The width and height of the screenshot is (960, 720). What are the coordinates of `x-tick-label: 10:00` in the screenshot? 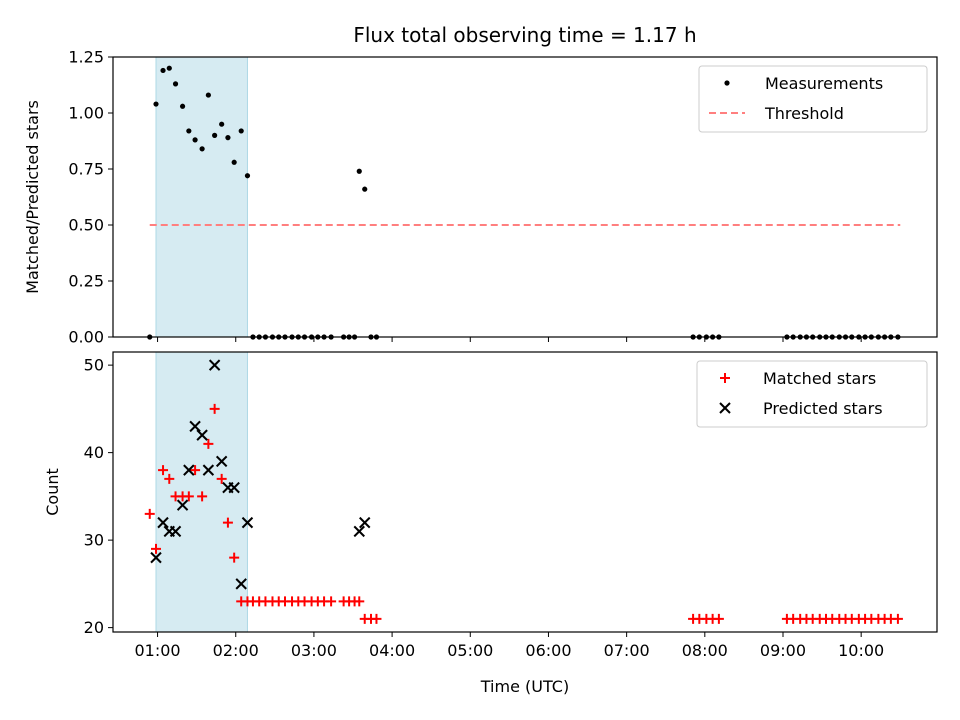 It's located at (861, 650).